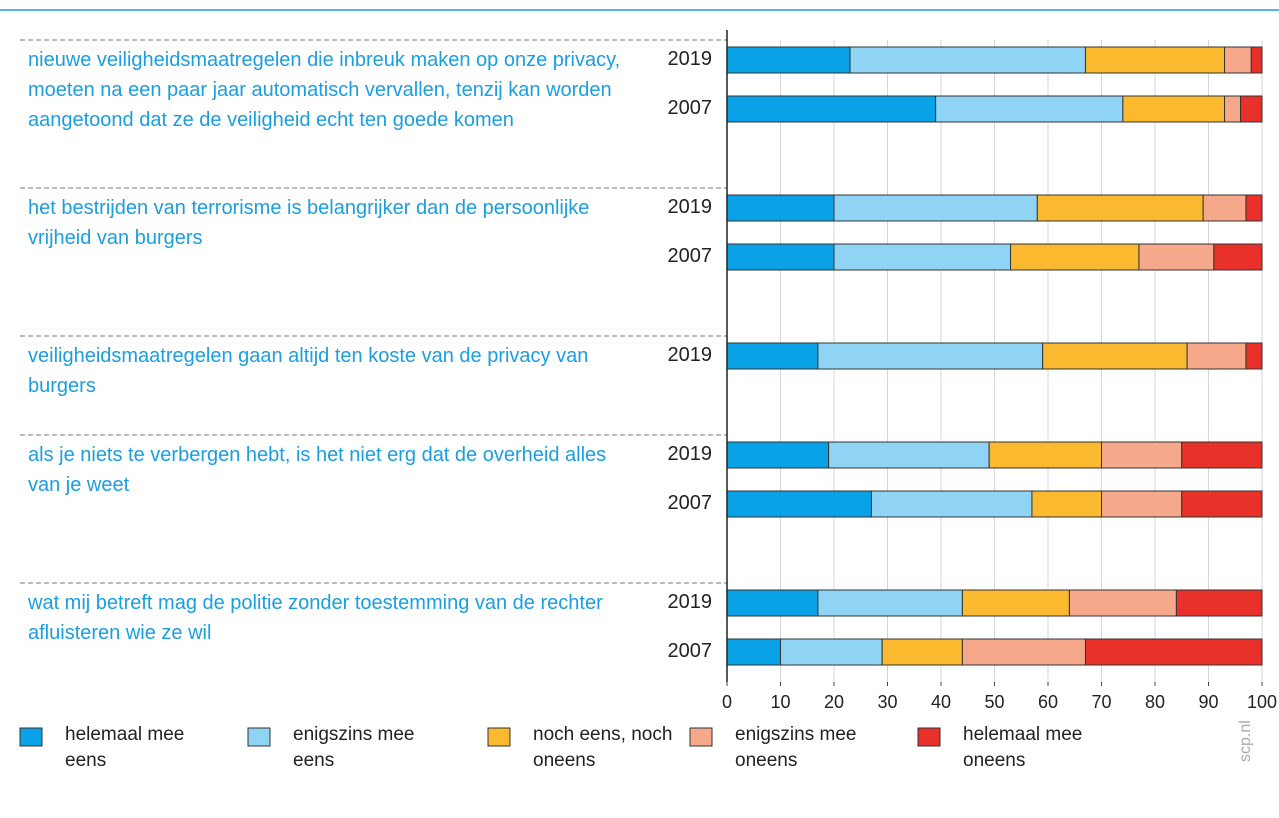  Describe the element at coordinates (1245, 741) in the screenshot. I see `source-label: scp.nl` at that location.